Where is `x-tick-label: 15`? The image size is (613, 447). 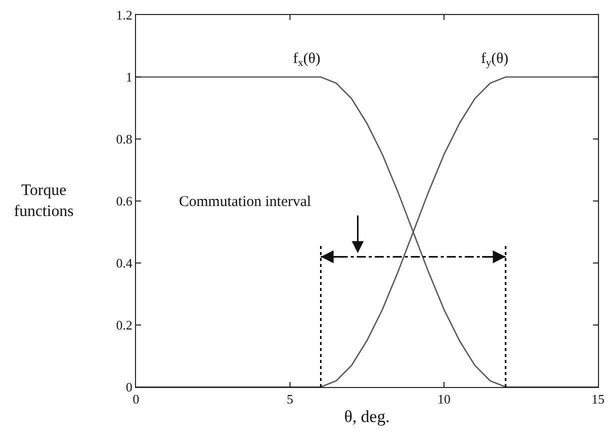
x-tick-label: 15 is located at coordinates (598, 399).